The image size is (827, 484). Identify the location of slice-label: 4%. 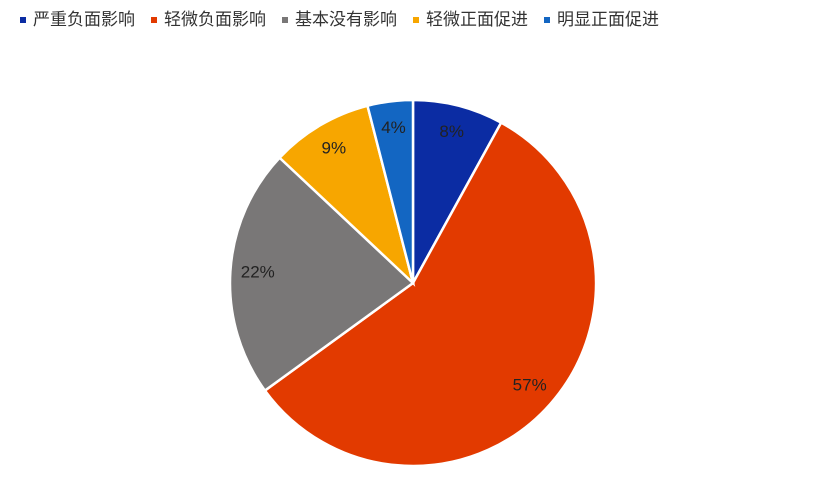
(393, 127).